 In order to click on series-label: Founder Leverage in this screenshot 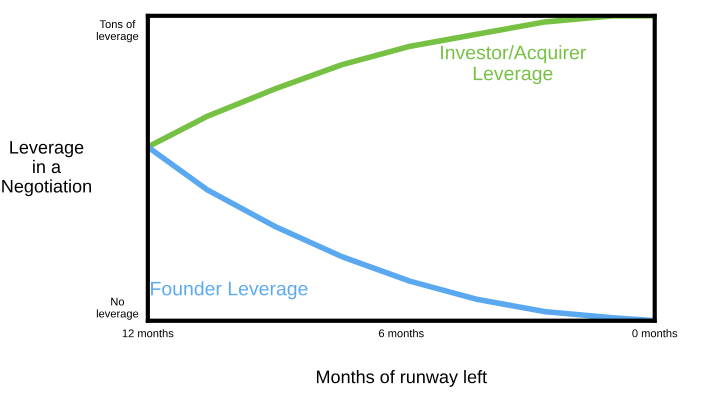, I will do `click(229, 290)`.